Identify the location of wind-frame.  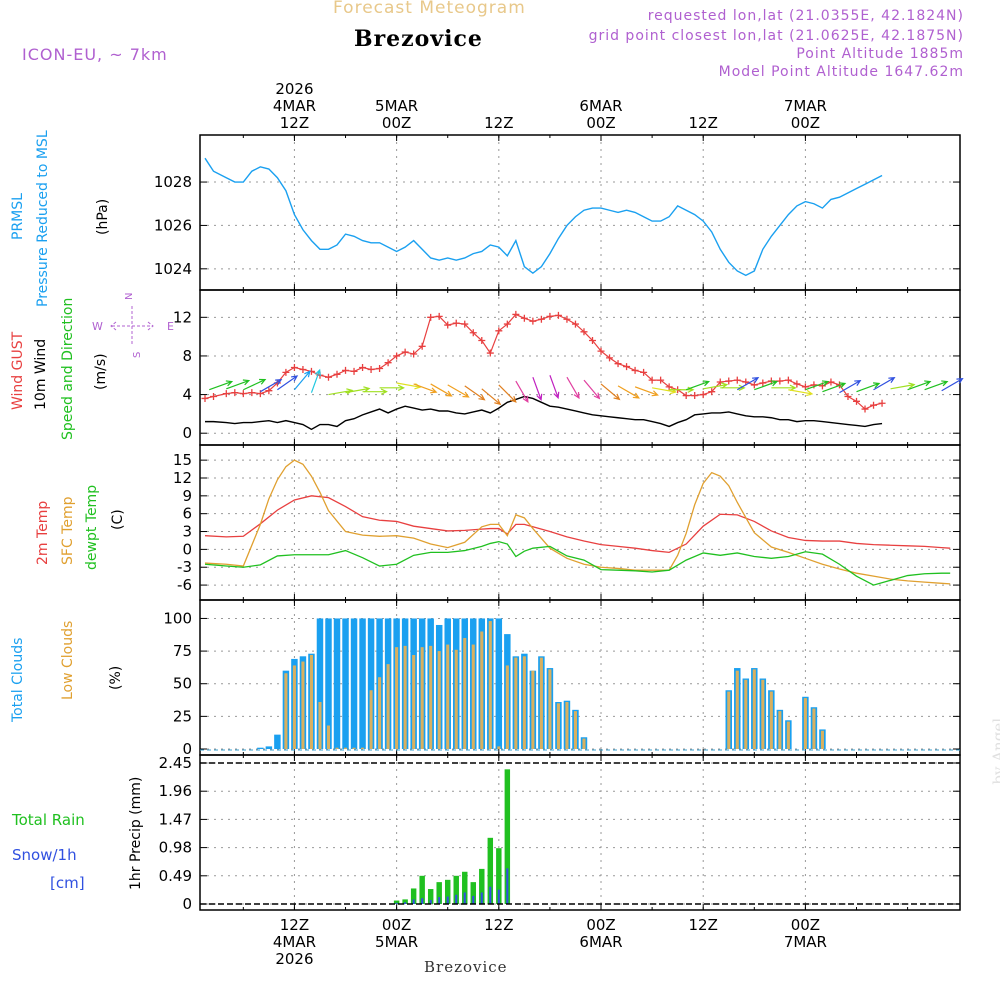
(580, 367).